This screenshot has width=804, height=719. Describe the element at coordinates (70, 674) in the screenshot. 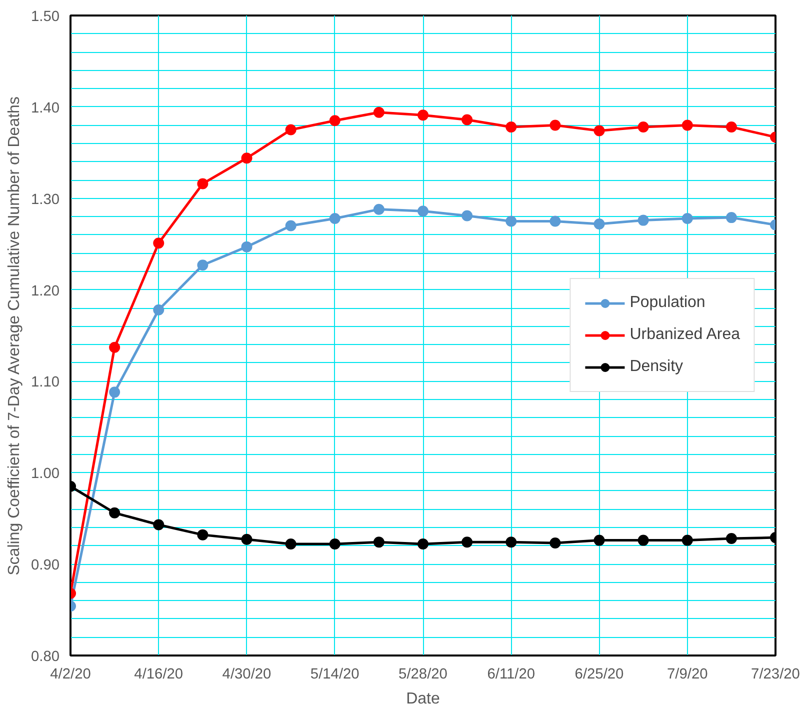

I see `x-tick-label: 4/2/20` at that location.